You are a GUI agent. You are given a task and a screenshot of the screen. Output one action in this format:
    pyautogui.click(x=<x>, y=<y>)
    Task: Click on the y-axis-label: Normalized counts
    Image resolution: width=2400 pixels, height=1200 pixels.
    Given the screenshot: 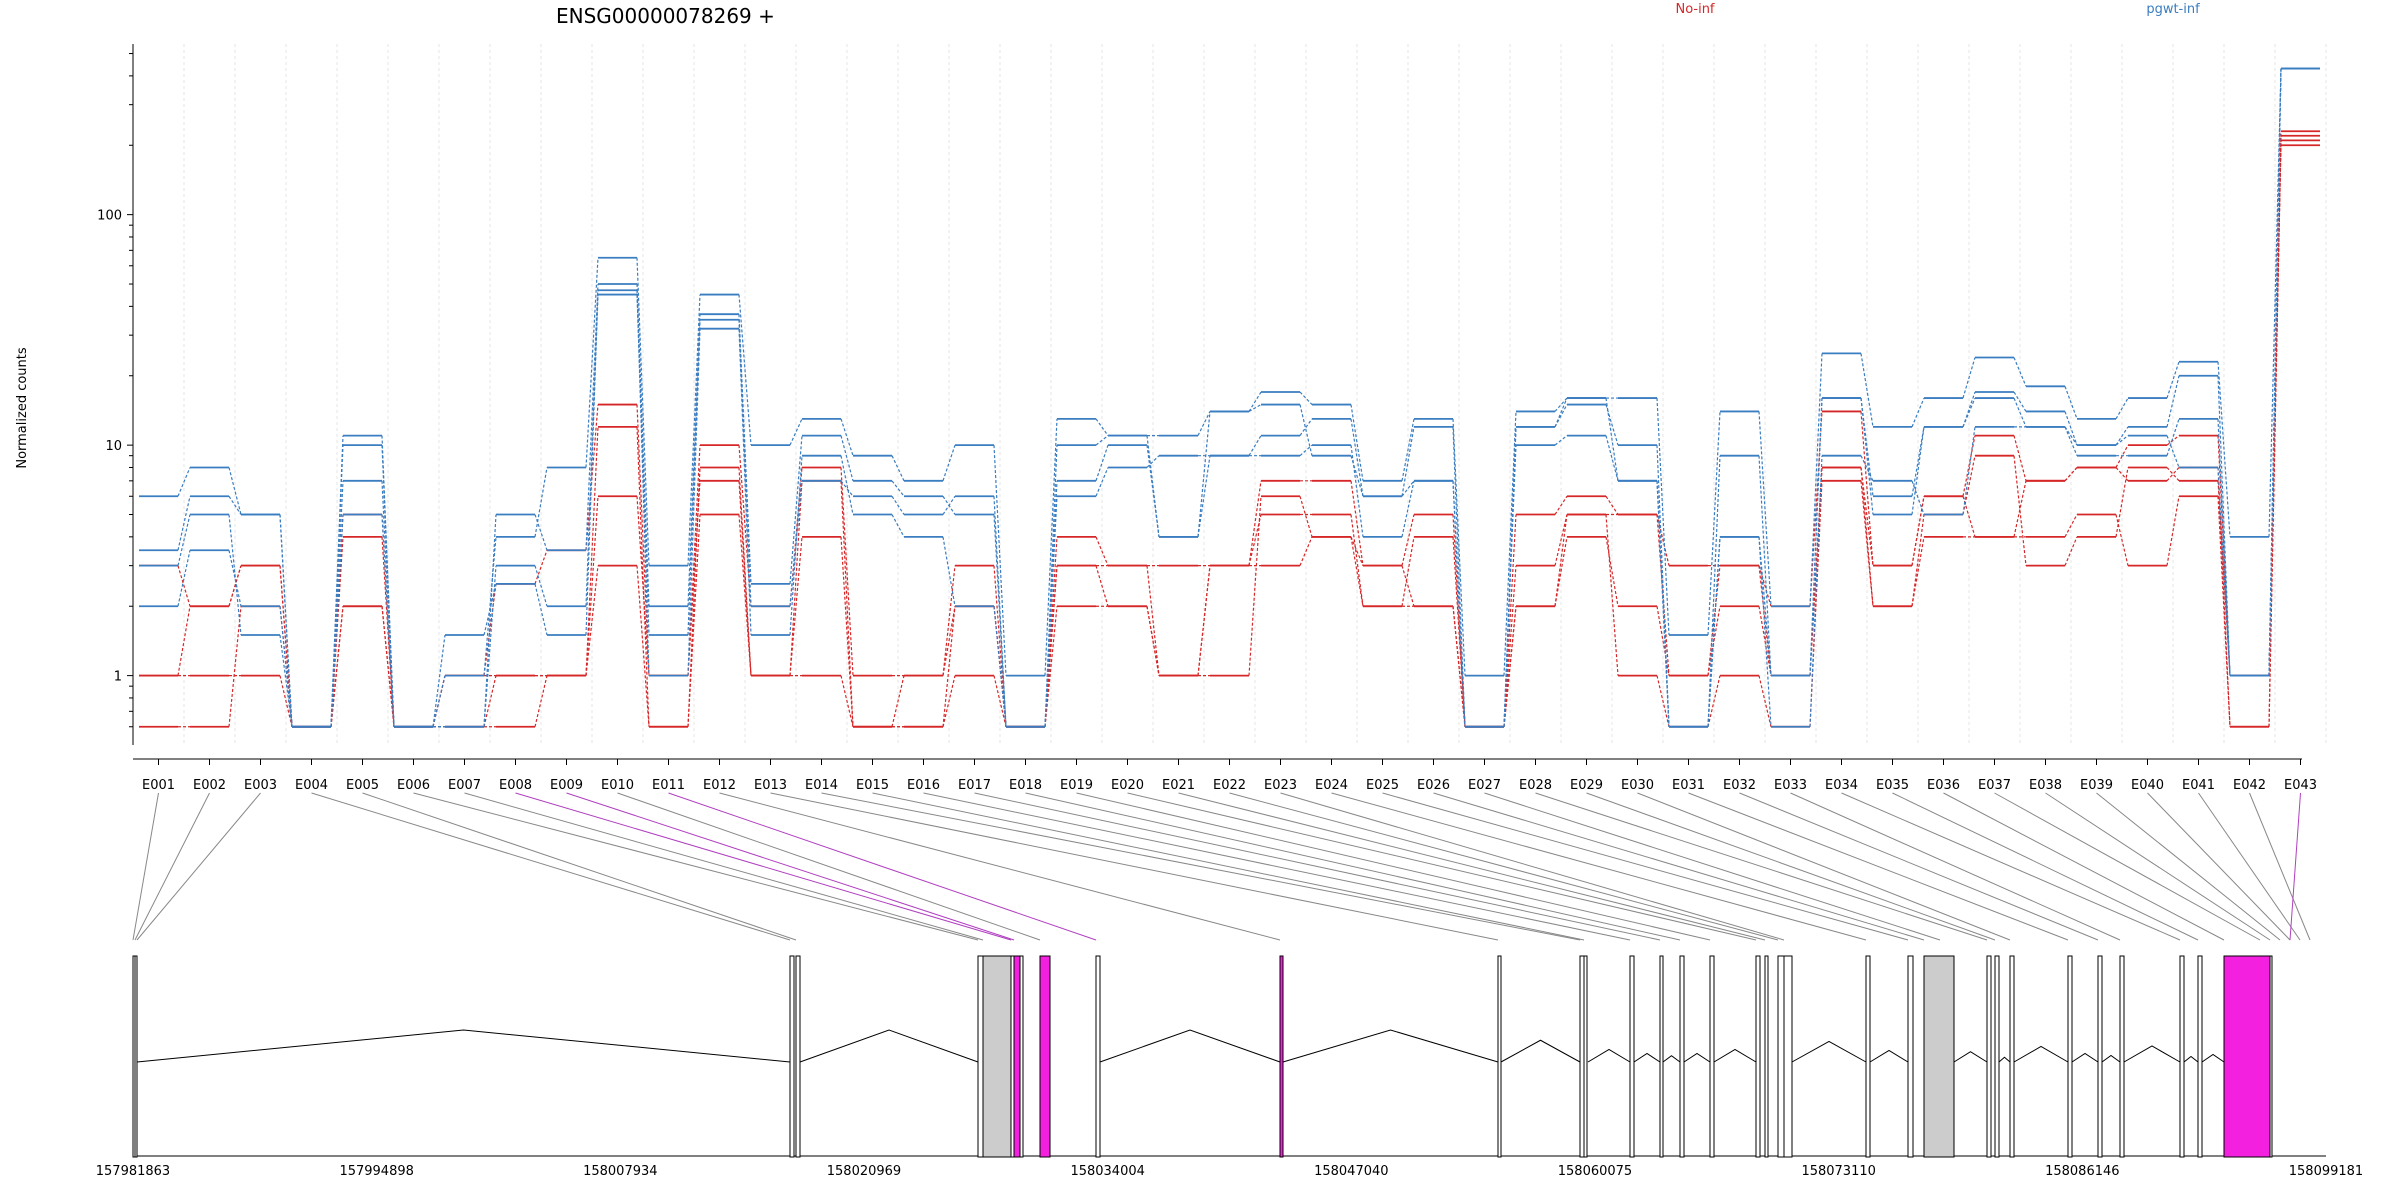 What is the action you would take?
    pyautogui.click(x=22, y=408)
    